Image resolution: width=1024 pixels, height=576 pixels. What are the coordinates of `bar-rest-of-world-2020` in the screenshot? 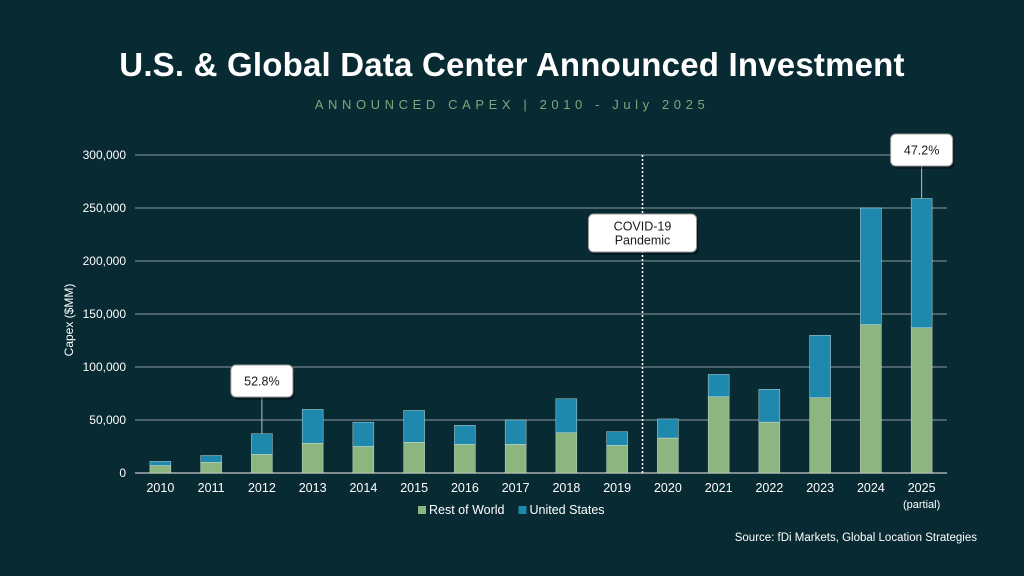 It's located at (668, 455).